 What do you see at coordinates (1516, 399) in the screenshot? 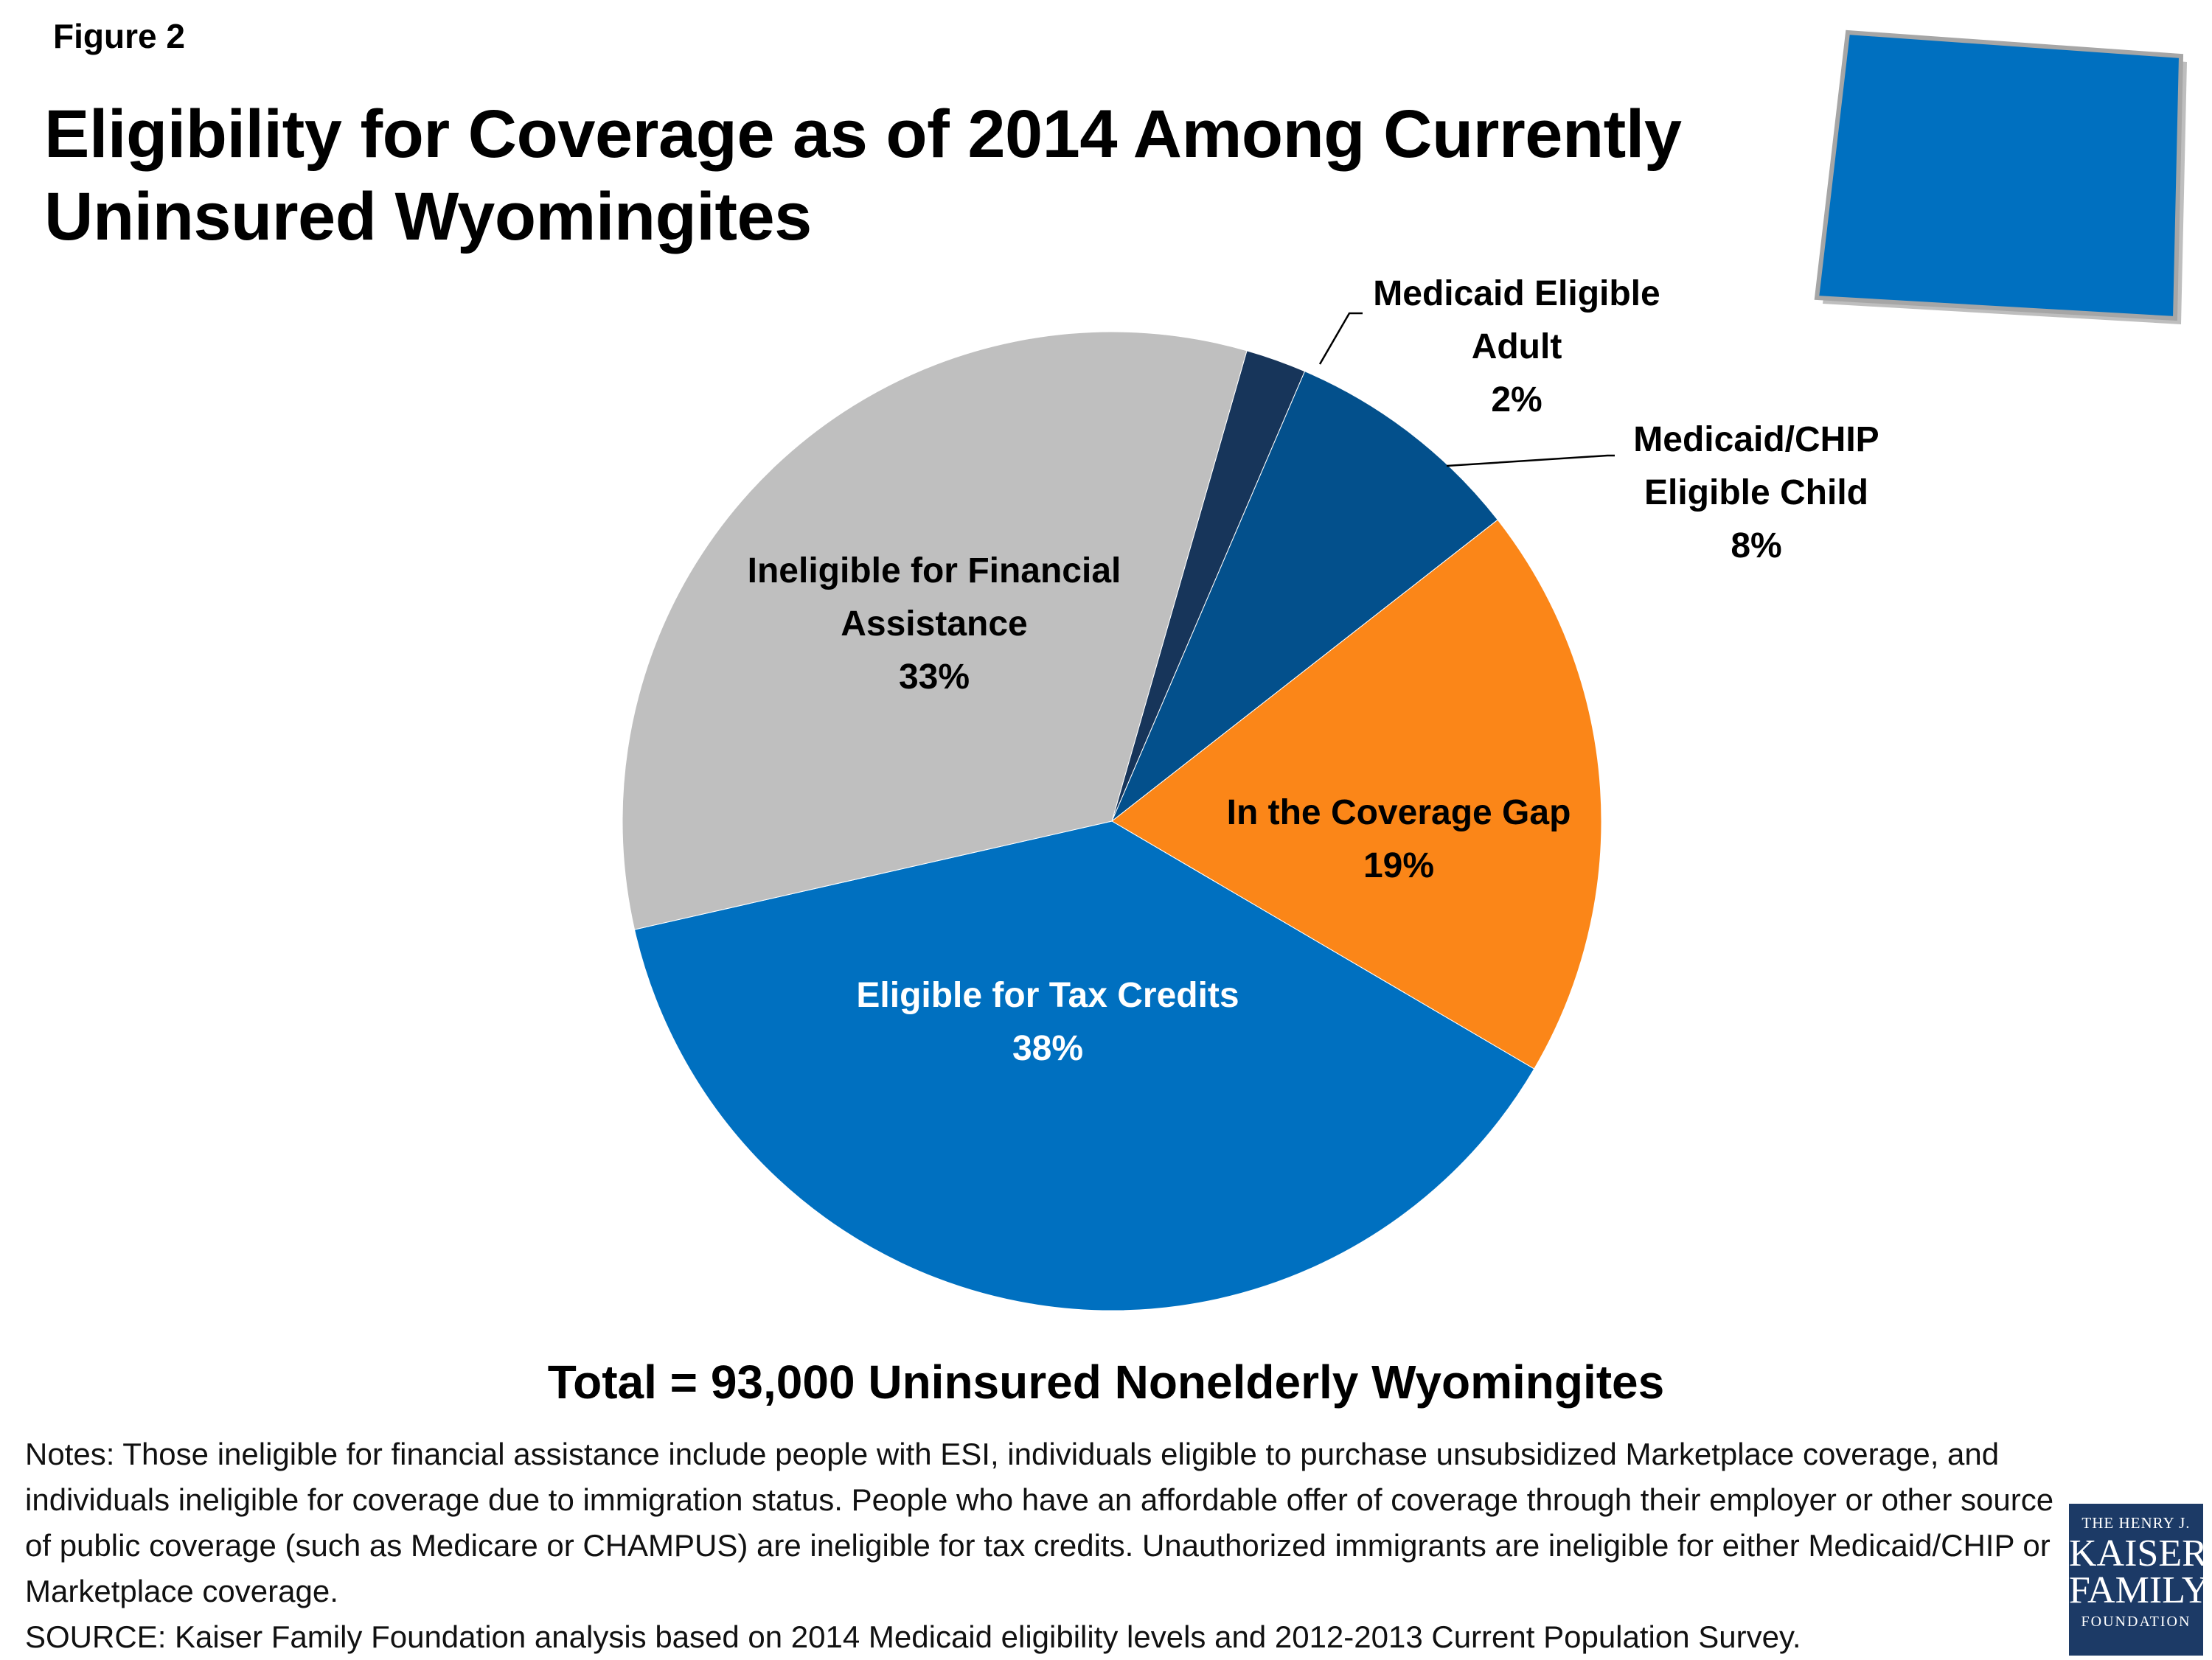
I see `label-medicaid-adult-value: 2%` at bounding box center [1516, 399].